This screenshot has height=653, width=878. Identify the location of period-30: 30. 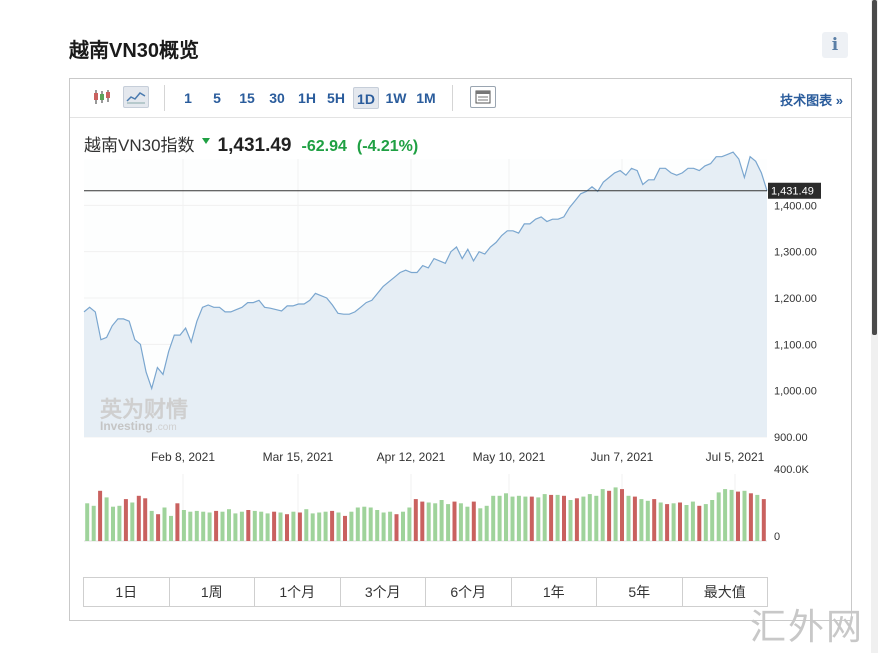
(277, 98).